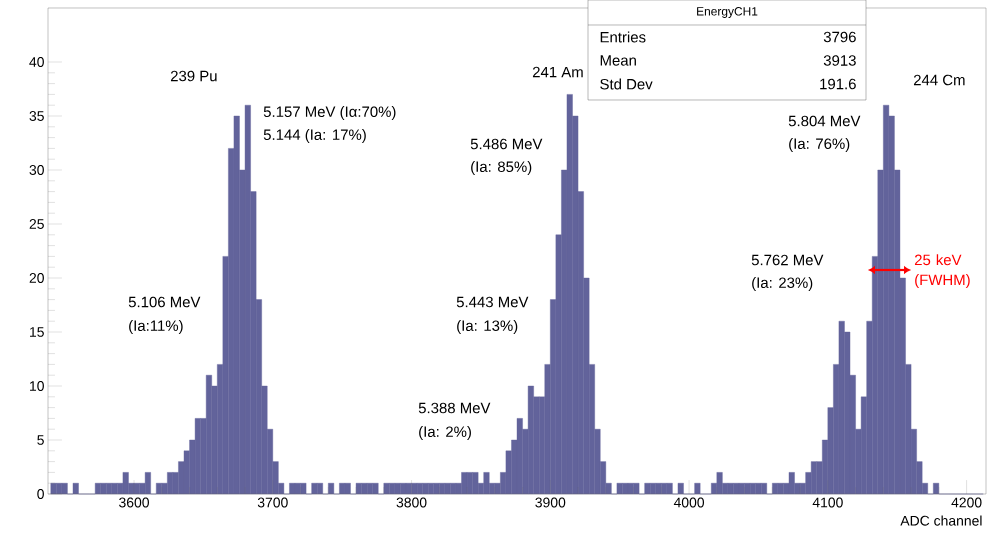 Image resolution: width=1007 pixels, height=537 pixels. What do you see at coordinates (487, 327) in the screenshot?
I see `annotation: (Ia: 13%)` at bounding box center [487, 327].